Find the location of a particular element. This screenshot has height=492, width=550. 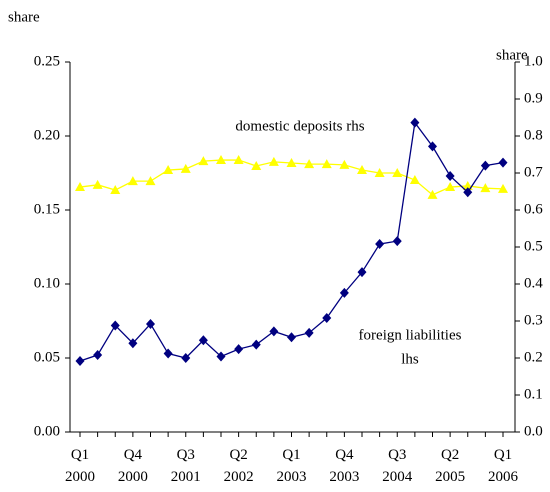

y2-tick-label: 0.2 is located at coordinates (533, 357).